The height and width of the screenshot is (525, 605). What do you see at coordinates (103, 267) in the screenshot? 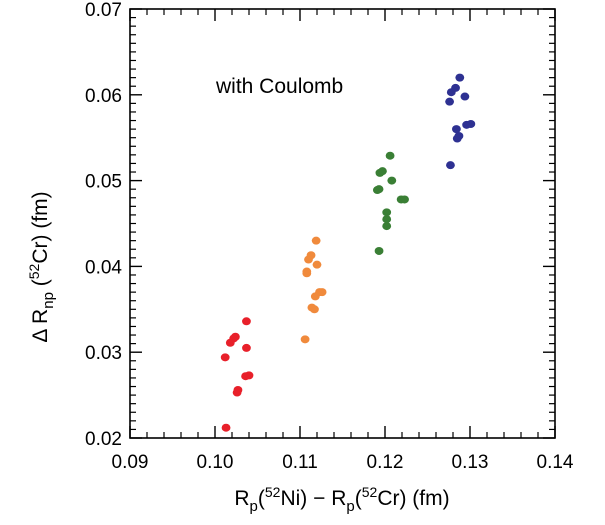
I see `y-tick-label: 0.04` at bounding box center [103, 267].